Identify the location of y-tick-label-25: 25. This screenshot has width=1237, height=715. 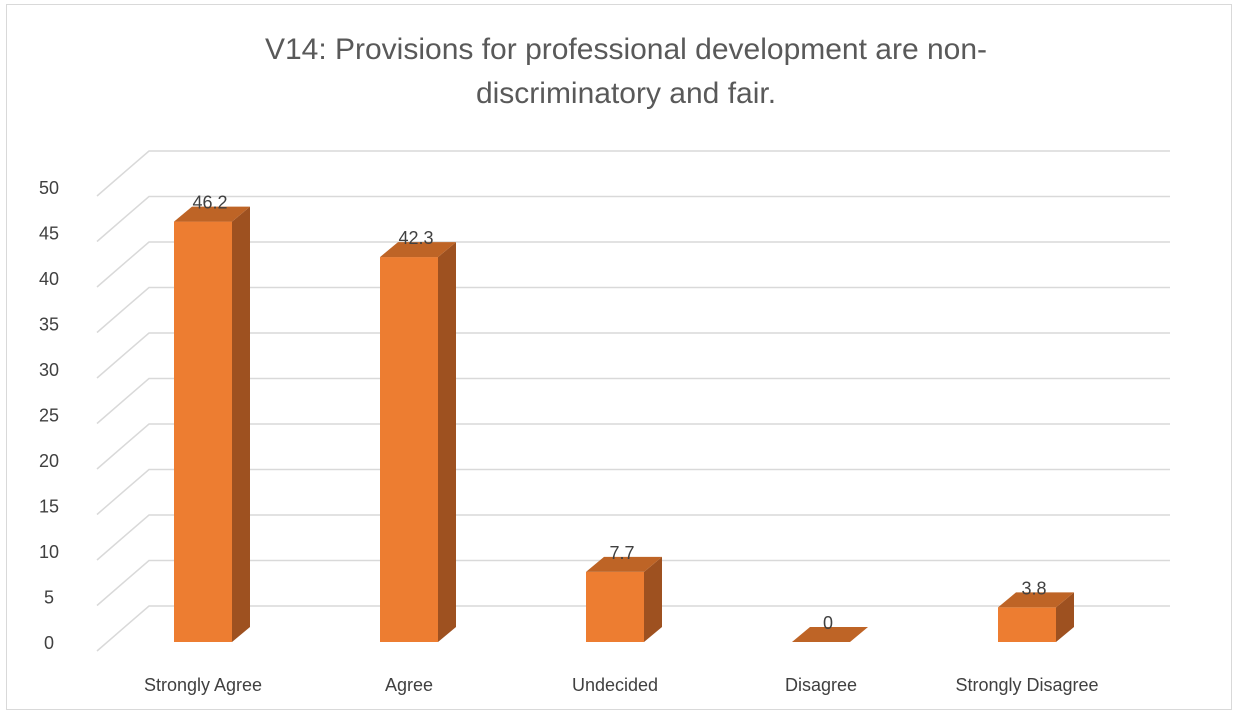
(49, 416).